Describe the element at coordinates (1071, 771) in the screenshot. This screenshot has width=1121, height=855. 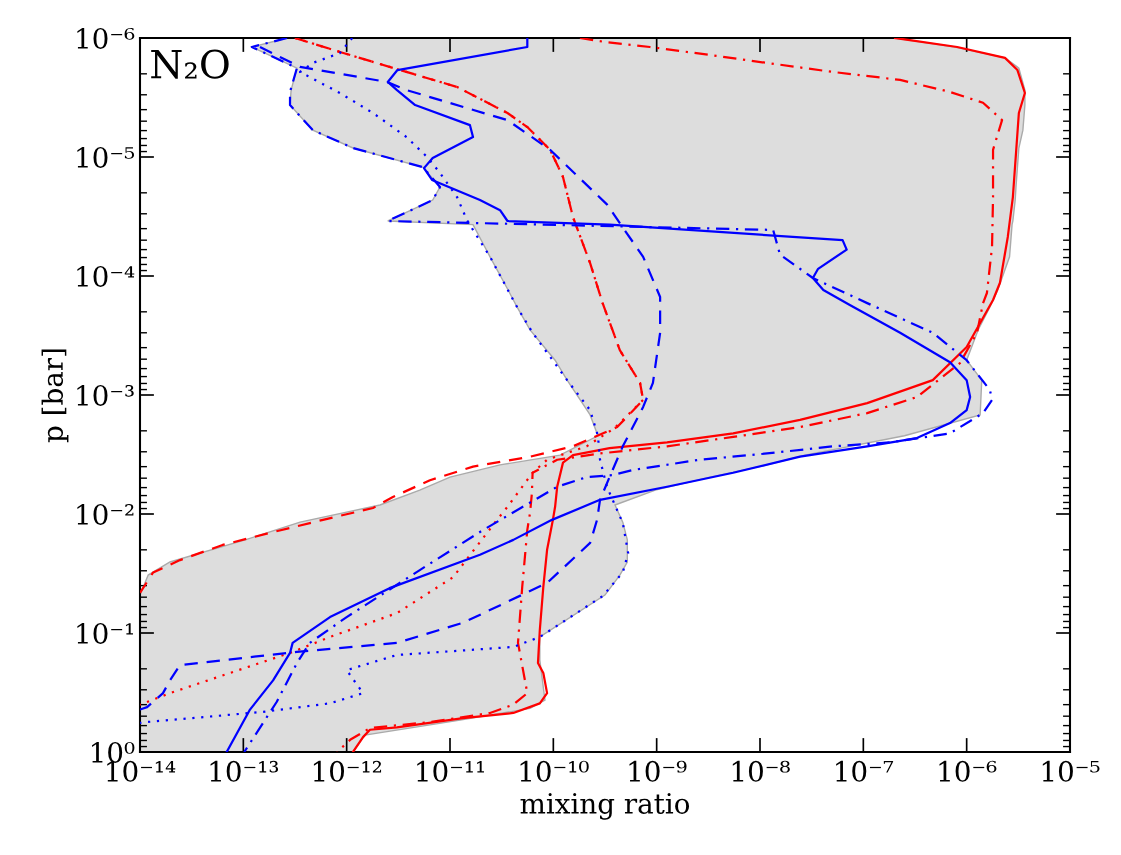
I see `x-tick-label: 10⁻⁵` at that location.